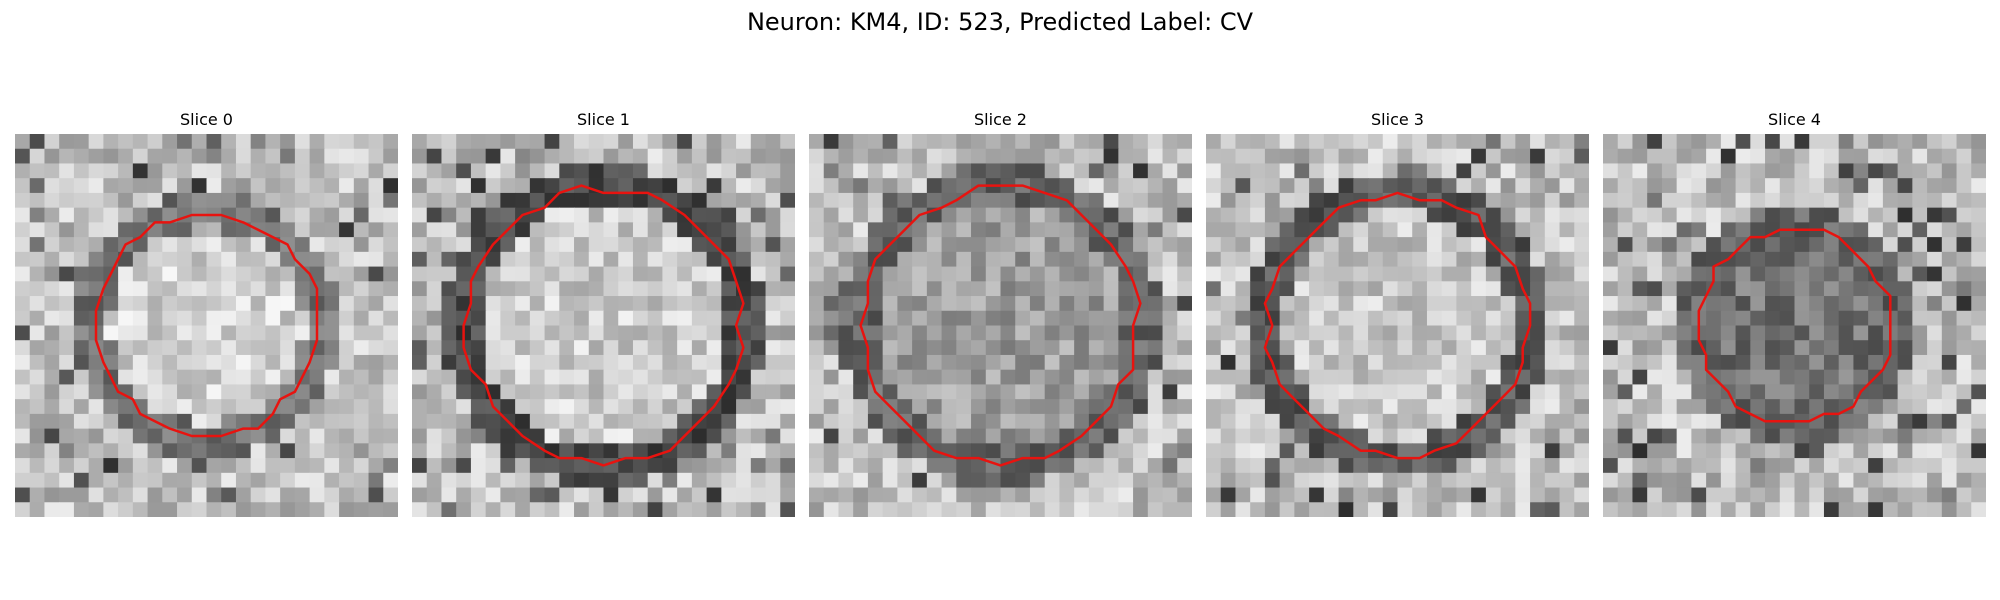 This screenshot has width=2000, height=600. I want to click on slice-panel-2: Slice 2, so click(1000, 312).